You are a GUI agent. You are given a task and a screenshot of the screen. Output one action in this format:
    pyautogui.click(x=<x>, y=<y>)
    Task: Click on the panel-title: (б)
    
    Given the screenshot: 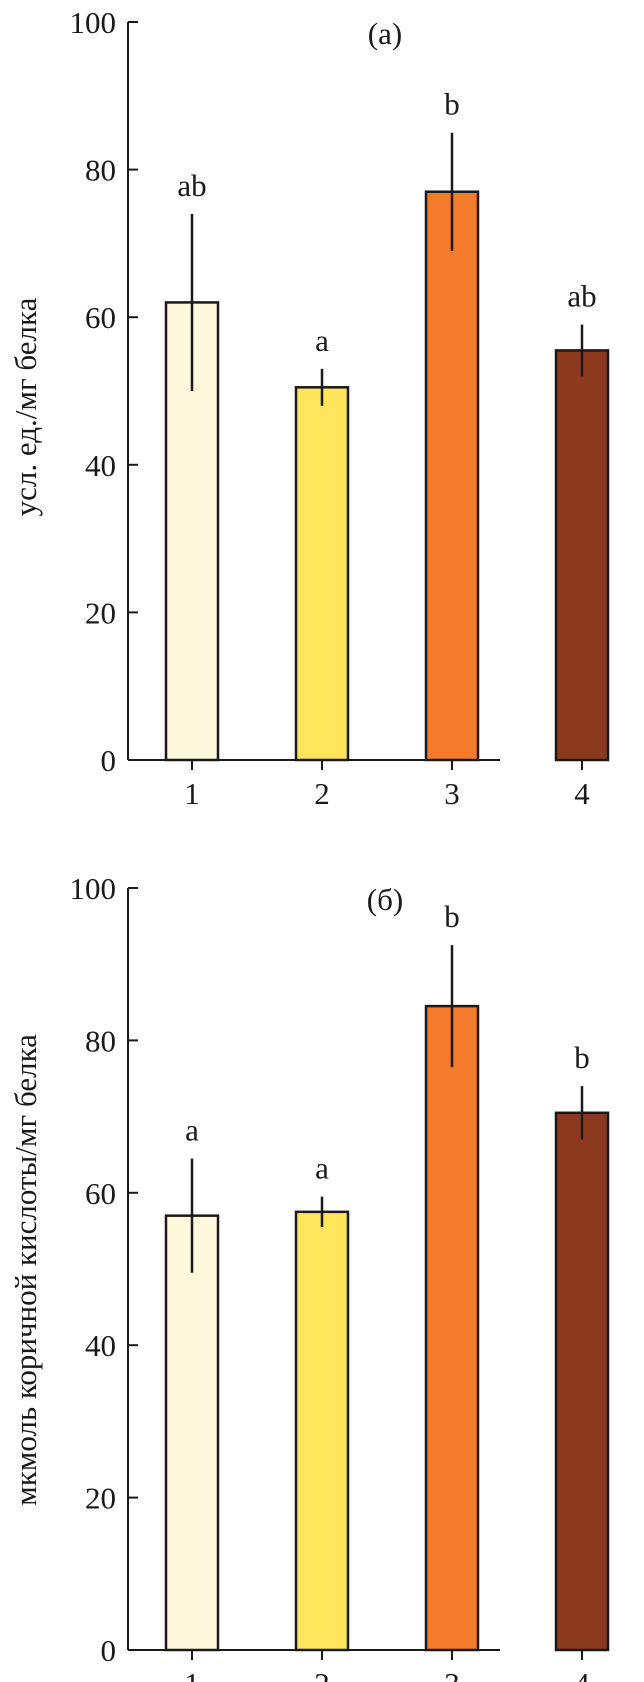 What is the action you would take?
    pyautogui.click(x=385, y=899)
    